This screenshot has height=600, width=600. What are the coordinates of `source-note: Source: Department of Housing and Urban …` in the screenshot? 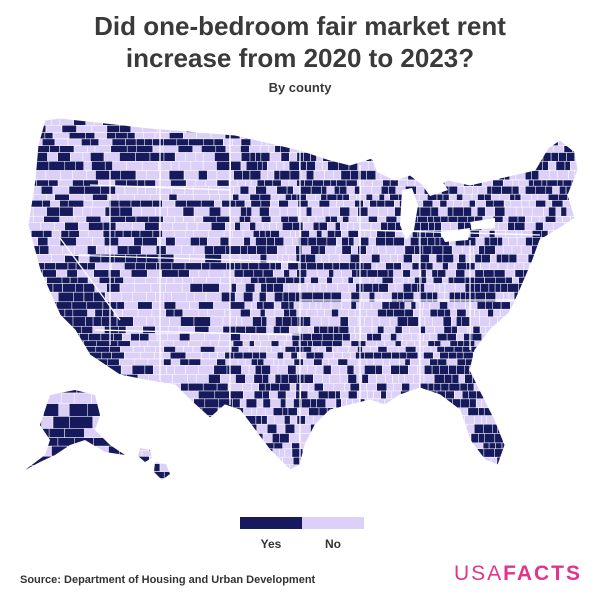 It's located at (168, 580).